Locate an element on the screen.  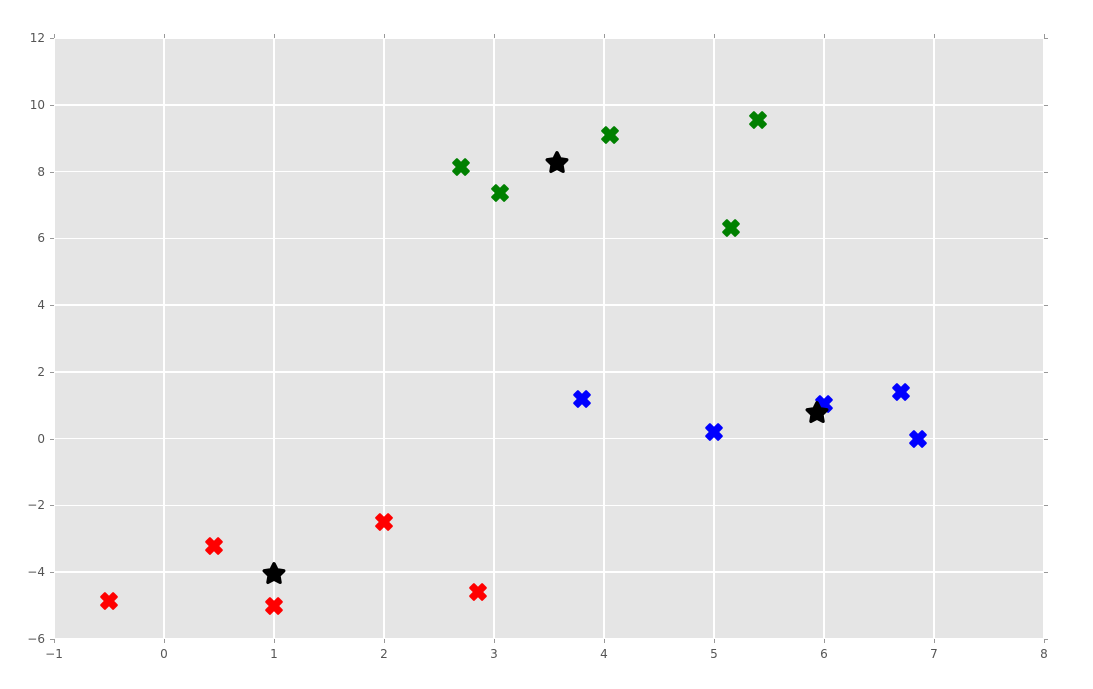
x-tick-label: 3 is located at coordinates (494, 654).